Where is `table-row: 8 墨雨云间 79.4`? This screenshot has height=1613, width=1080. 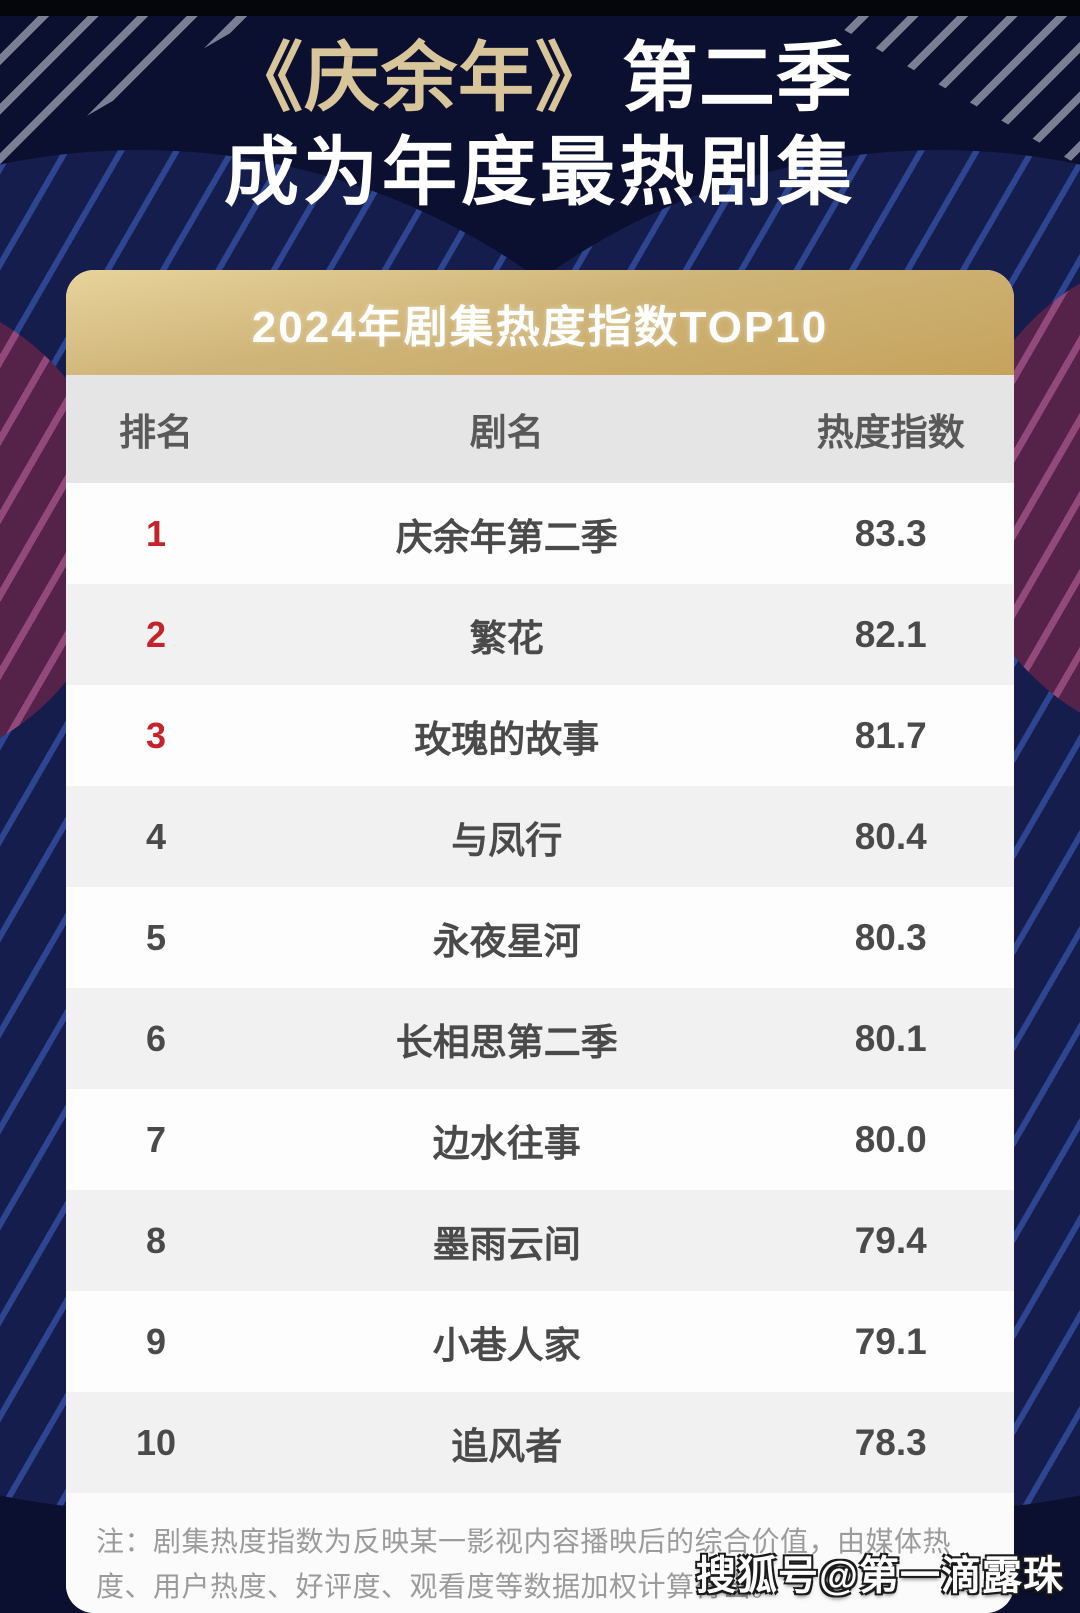 table-row: 8 墨雨云间 79.4 is located at coordinates (540, 1240).